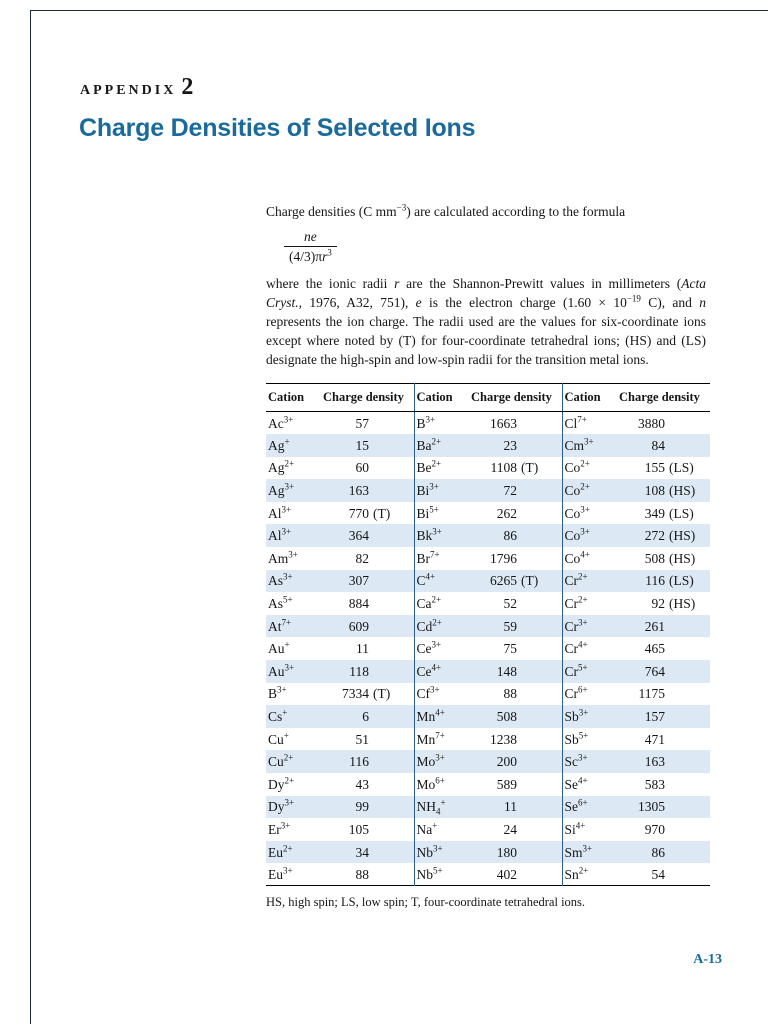 The height and width of the screenshot is (1024, 768). What do you see at coordinates (654, 762) in the screenshot?
I see `charge-density-cell: 163` at bounding box center [654, 762].